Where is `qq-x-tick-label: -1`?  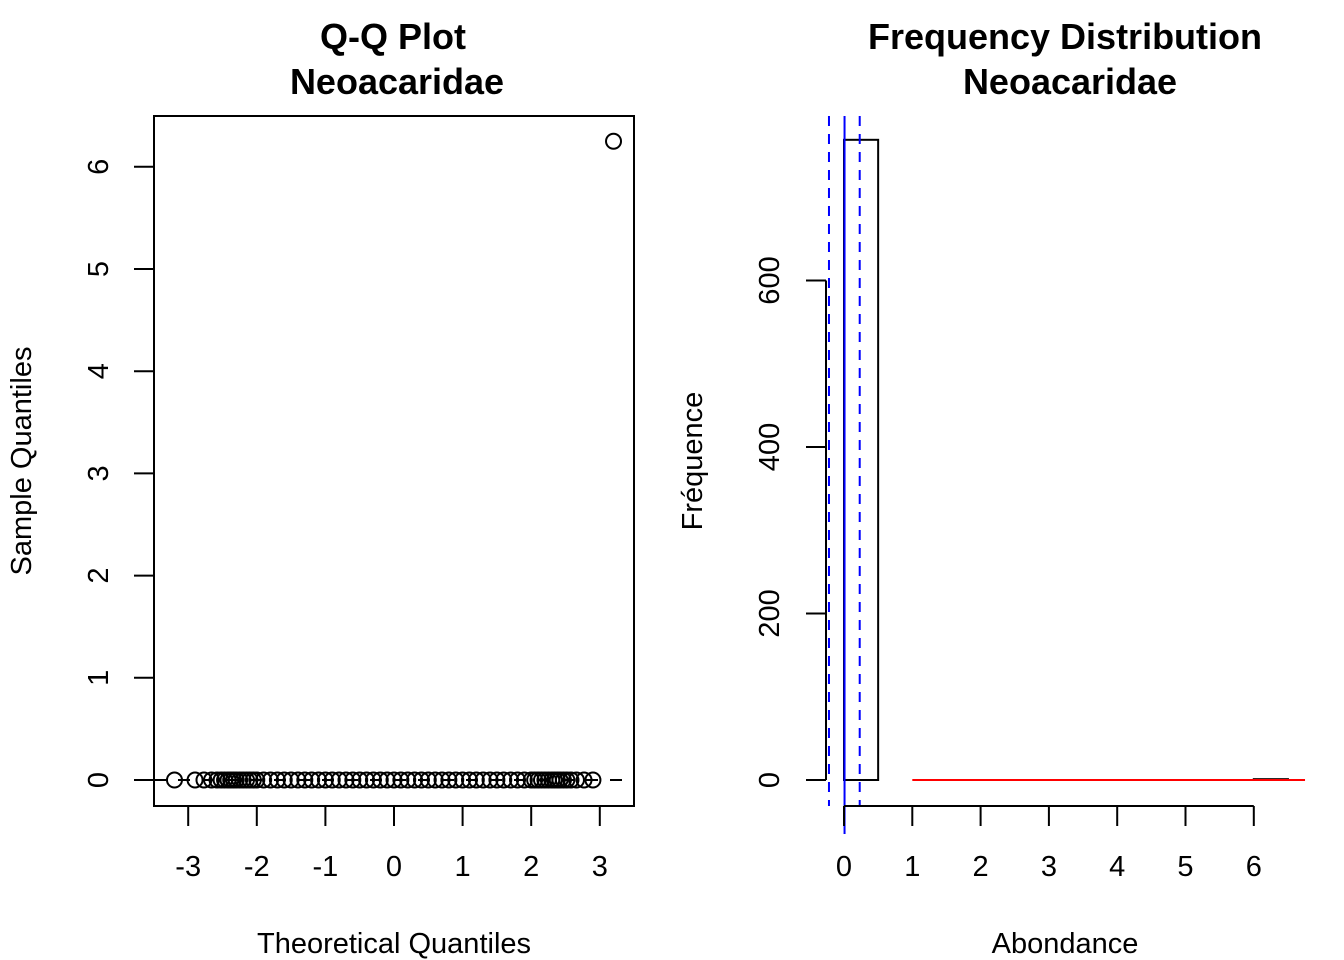
qq-x-tick-label: -1 is located at coordinates (326, 867).